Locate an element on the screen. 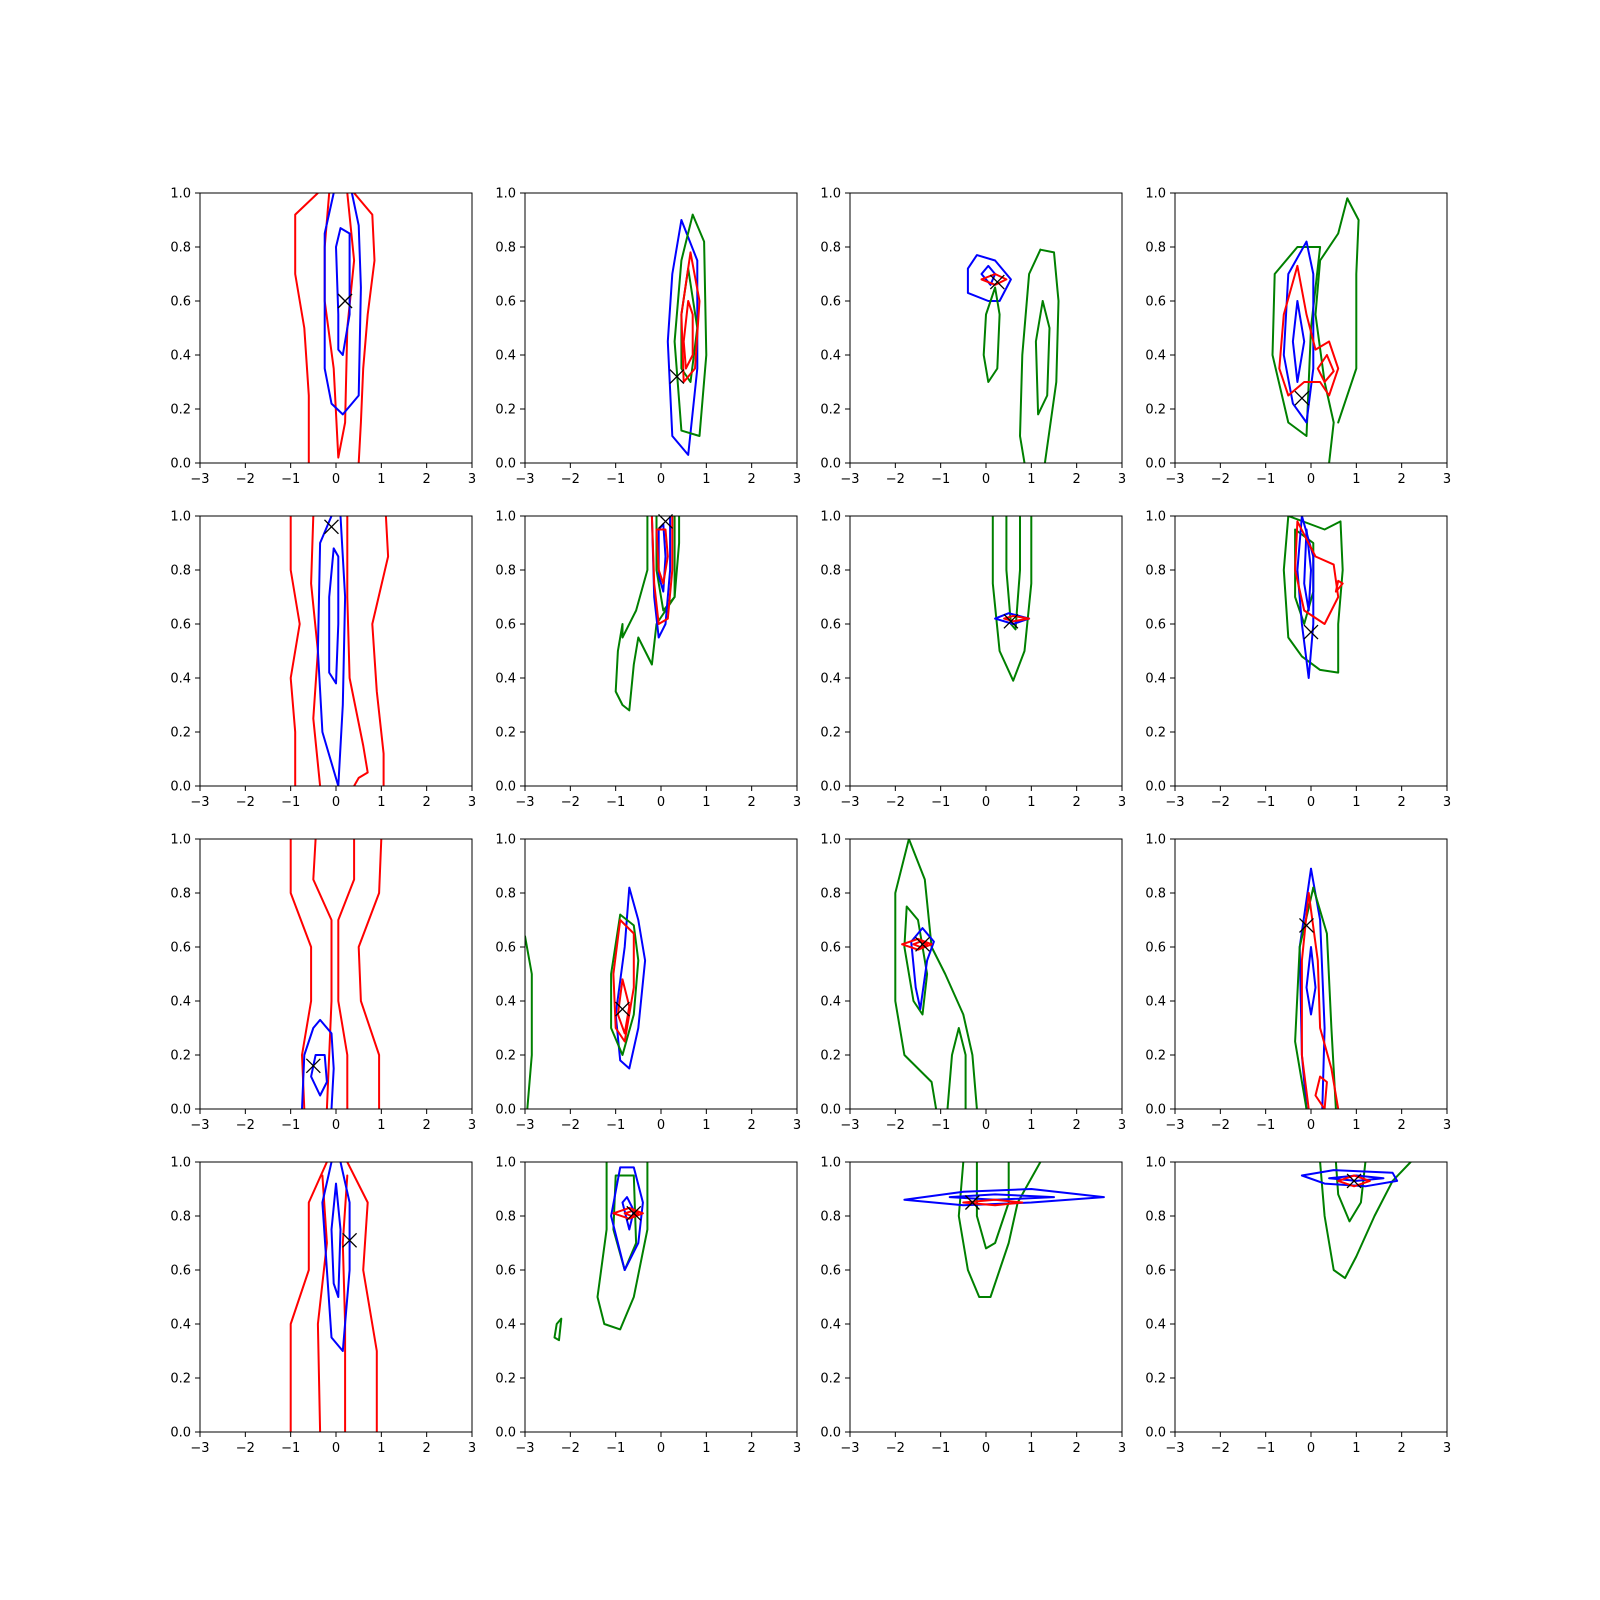 This screenshot has height=1600, width=1600. subplot-1-1: −3 −2 −1 0 1 2 3 0.0 0.2 0.4 0.6 0.8 1.0 is located at coordinates (323, 337).